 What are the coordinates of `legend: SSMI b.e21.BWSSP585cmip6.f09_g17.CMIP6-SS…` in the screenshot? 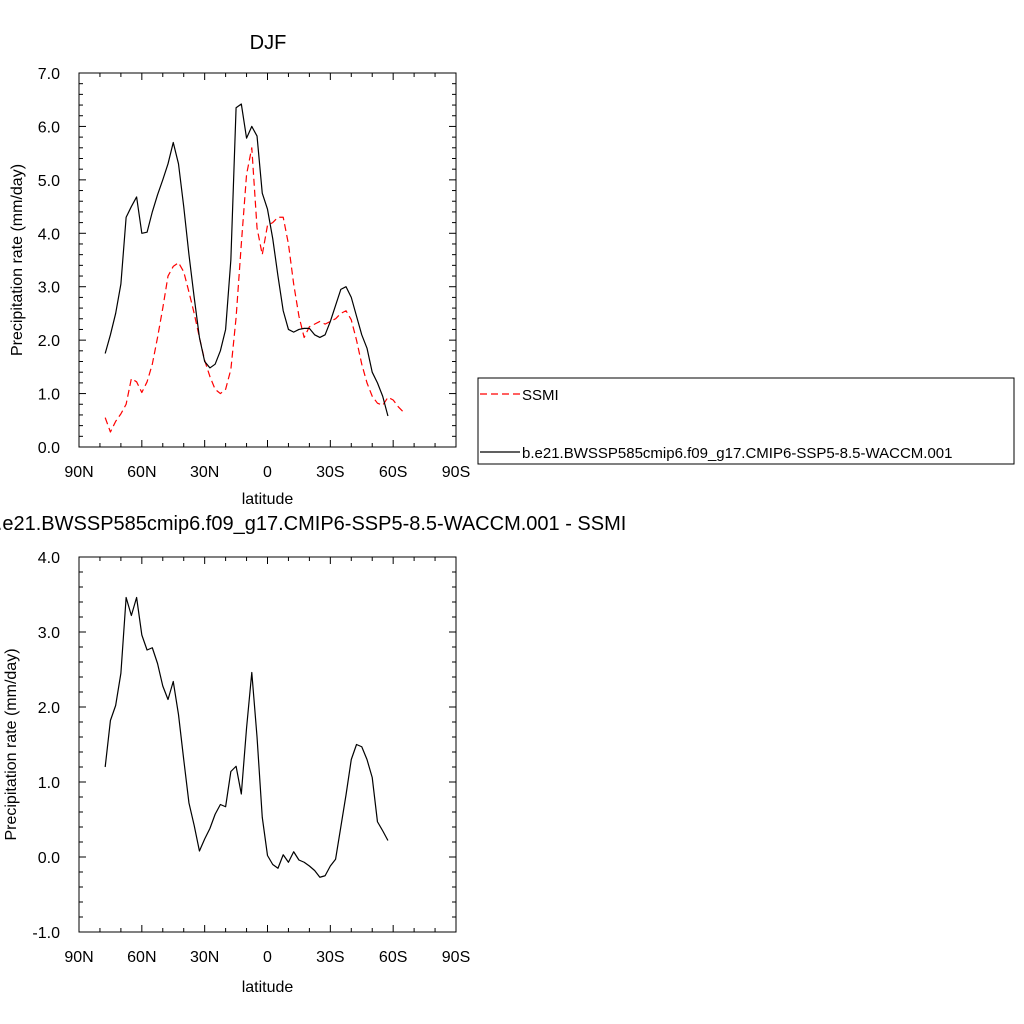 It's located at (746, 421).